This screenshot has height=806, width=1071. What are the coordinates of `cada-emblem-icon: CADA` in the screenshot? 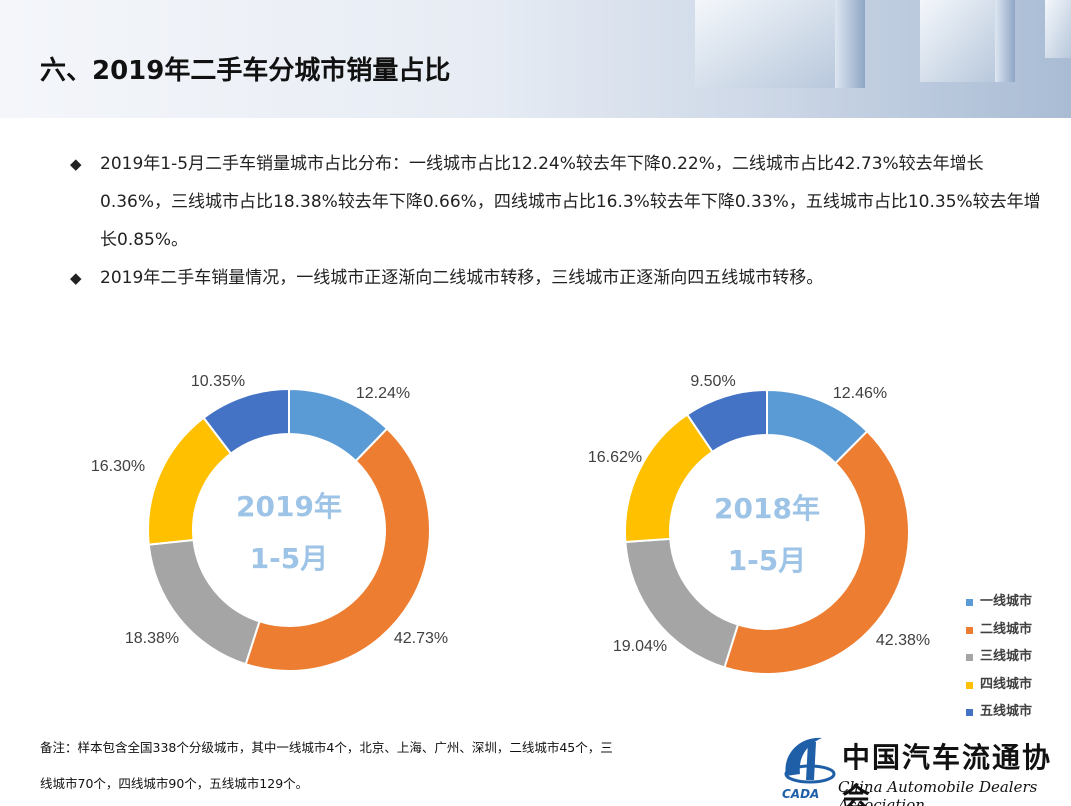 It's located at (809, 769).